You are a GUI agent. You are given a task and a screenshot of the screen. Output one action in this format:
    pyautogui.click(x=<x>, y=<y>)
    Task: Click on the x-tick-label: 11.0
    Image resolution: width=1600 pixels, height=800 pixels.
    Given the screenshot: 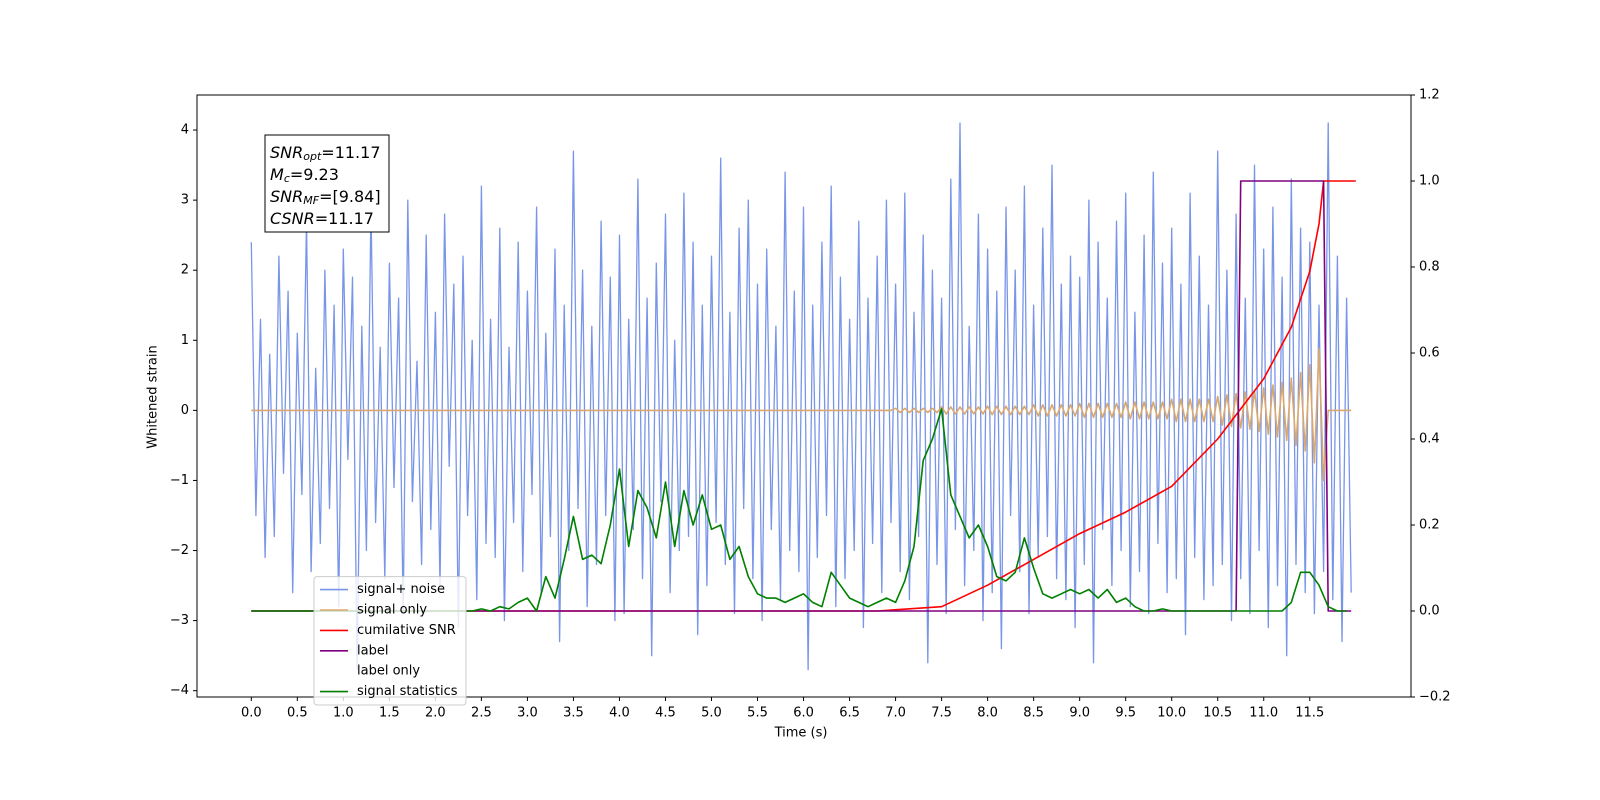 What is the action you would take?
    pyautogui.click(x=1263, y=713)
    